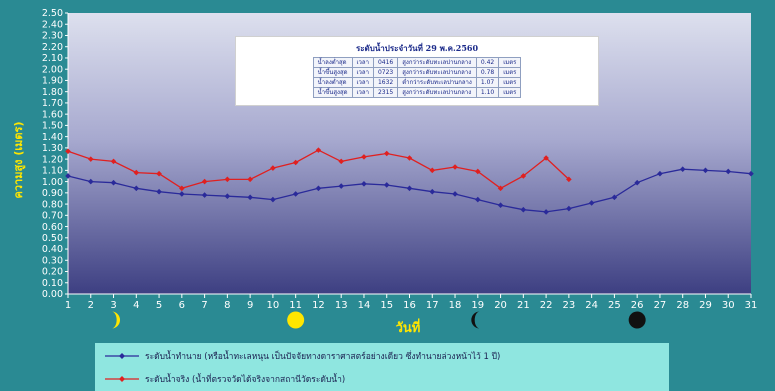 Image resolution: width=775 pixels, height=391 pixels. Describe the element at coordinates (487, 62) in the screenshot. I see `table-cell: 0.42` at that location.